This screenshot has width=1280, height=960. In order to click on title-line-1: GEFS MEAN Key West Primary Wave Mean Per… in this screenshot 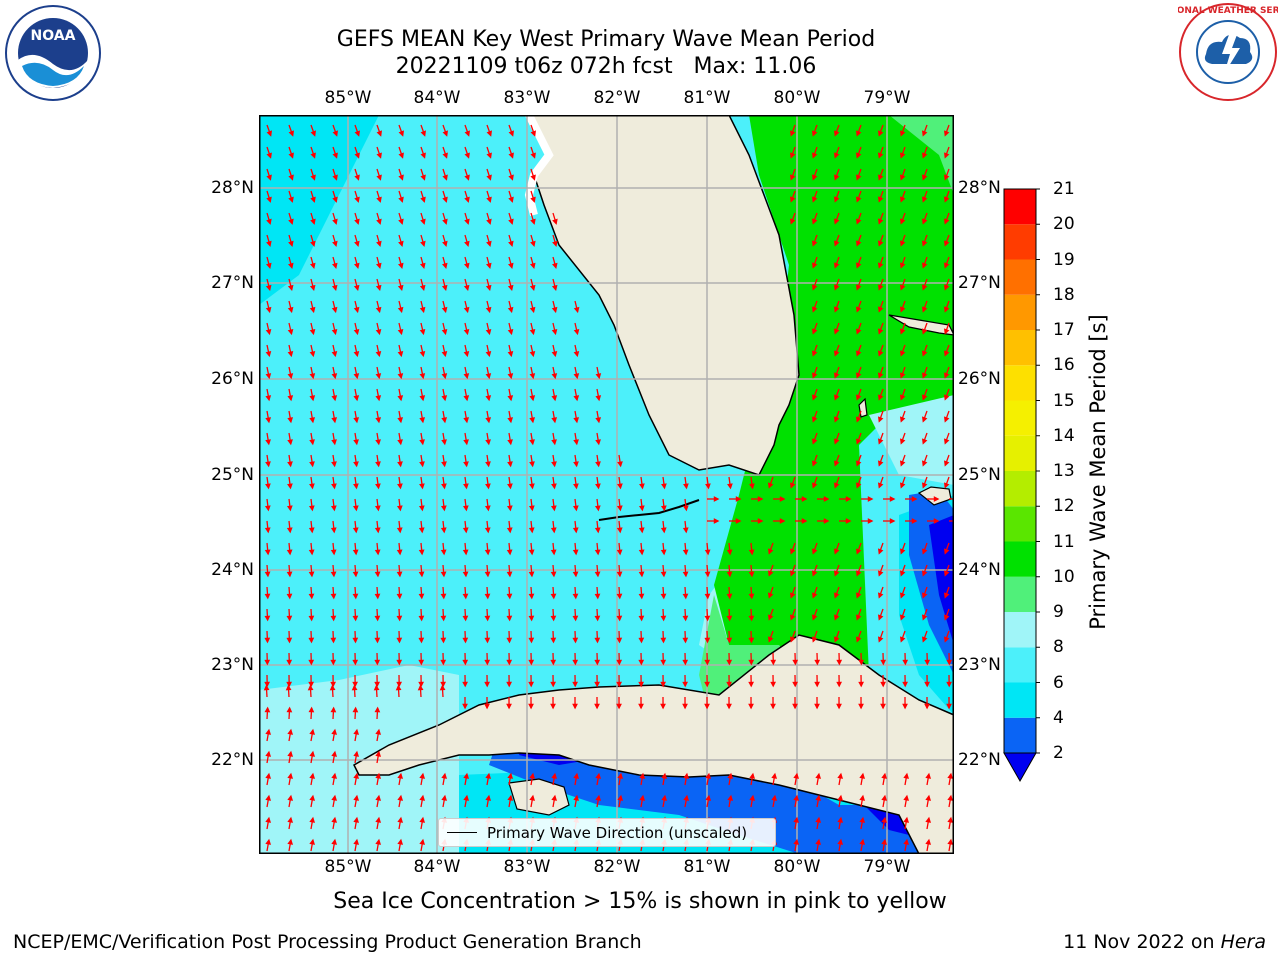, I will do `click(606, 39)`.